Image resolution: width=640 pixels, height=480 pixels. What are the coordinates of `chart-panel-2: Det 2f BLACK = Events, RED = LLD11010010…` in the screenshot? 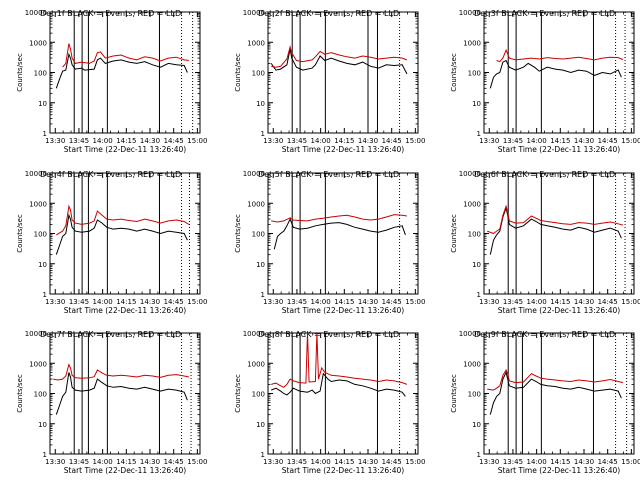 It's located at (329, 81).